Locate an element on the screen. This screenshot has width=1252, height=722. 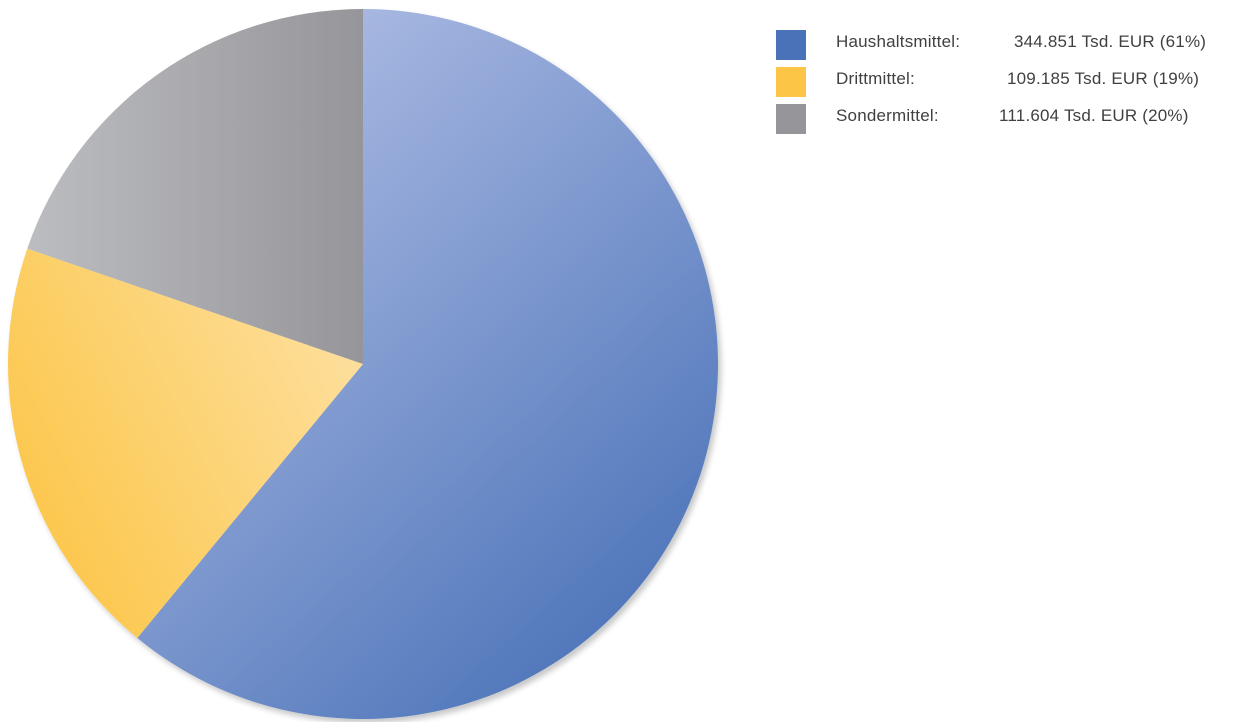
pie-slice-sondermittel is located at coordinates (195, 186).